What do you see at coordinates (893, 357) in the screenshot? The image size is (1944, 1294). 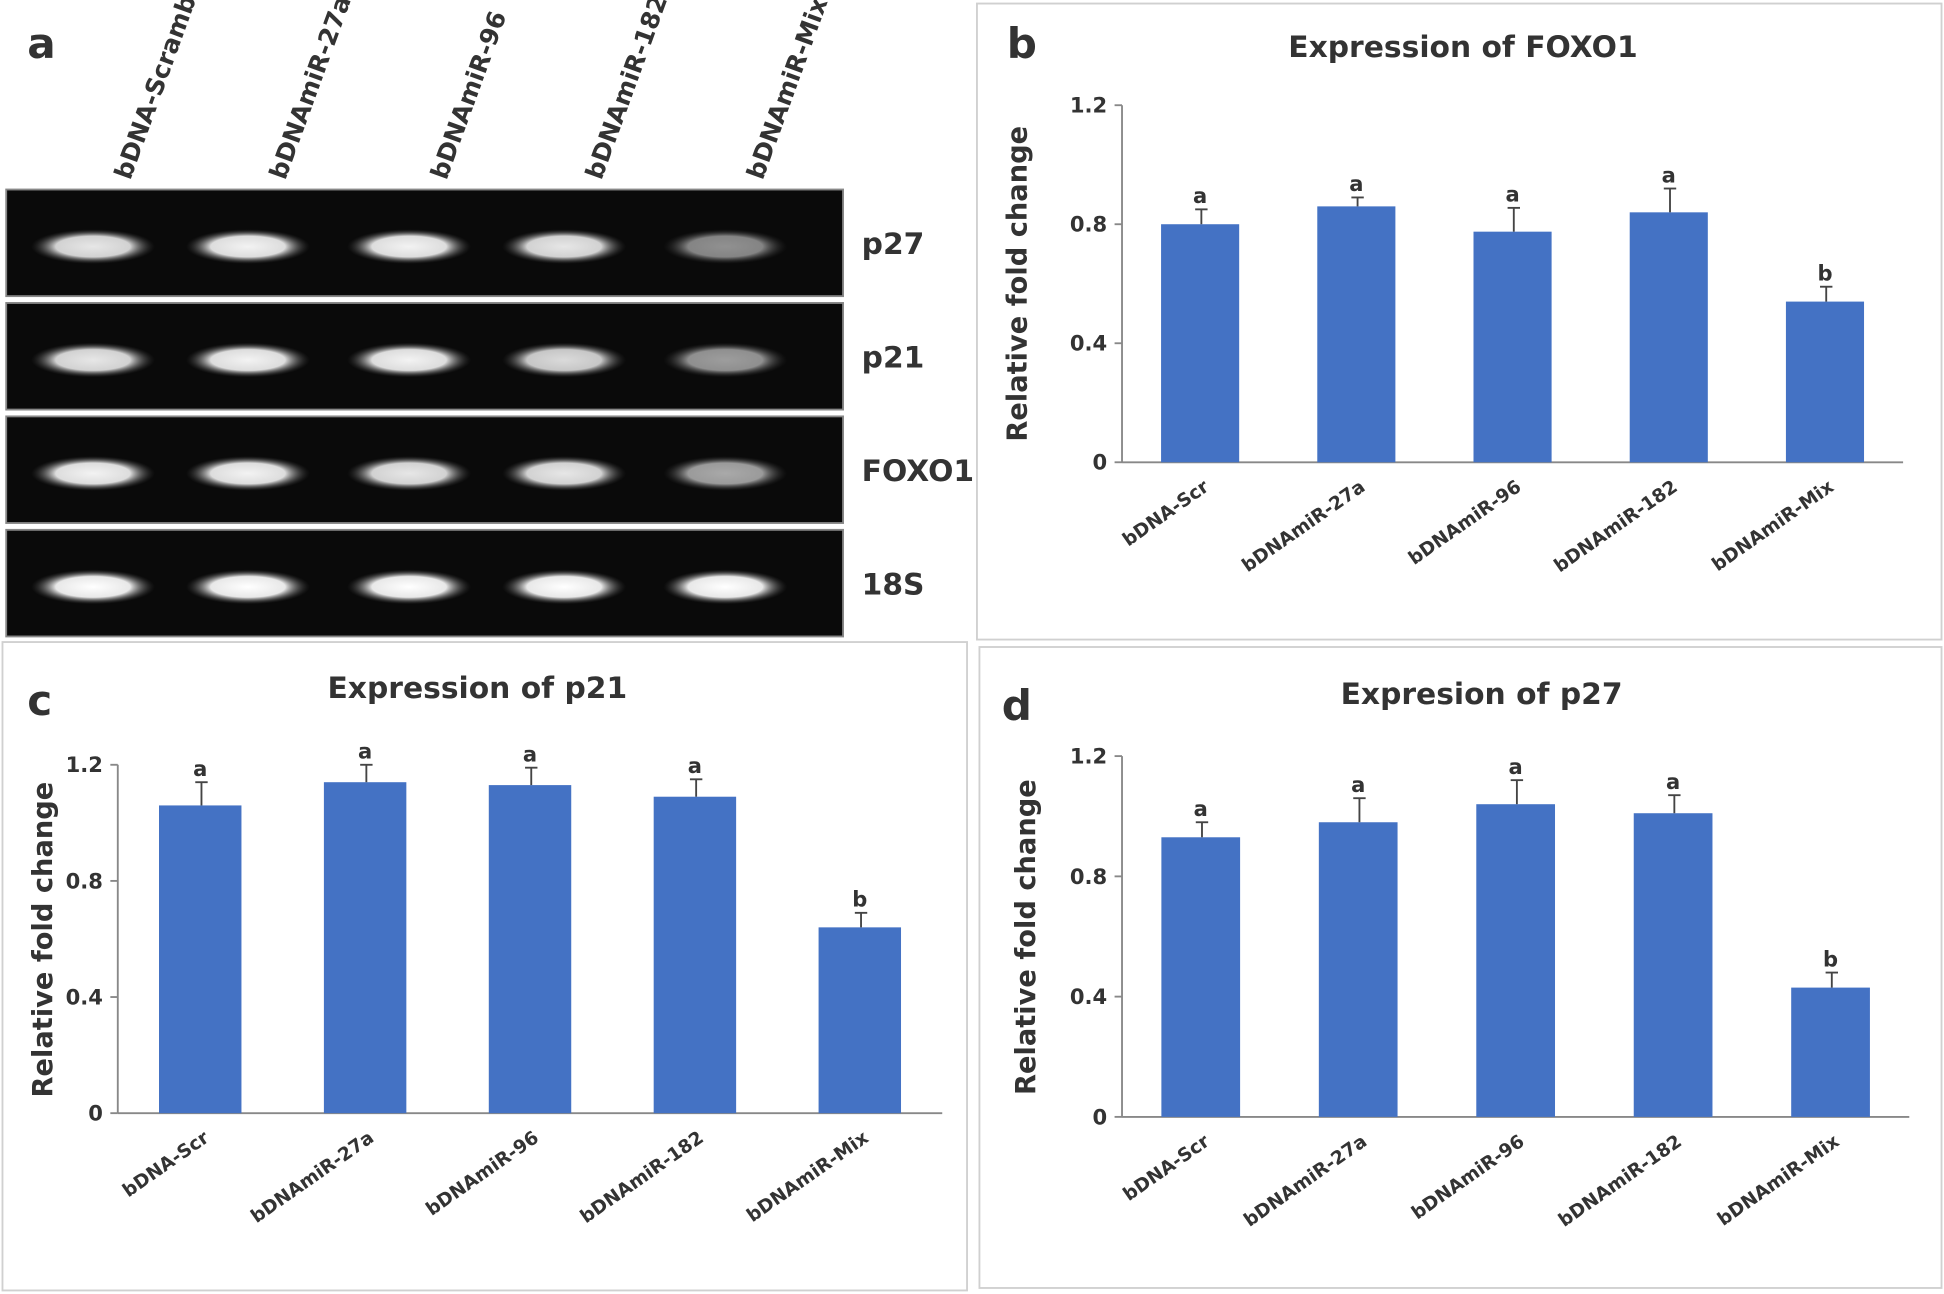 I see `gene-label: p21` at bounding box center [893, 357].